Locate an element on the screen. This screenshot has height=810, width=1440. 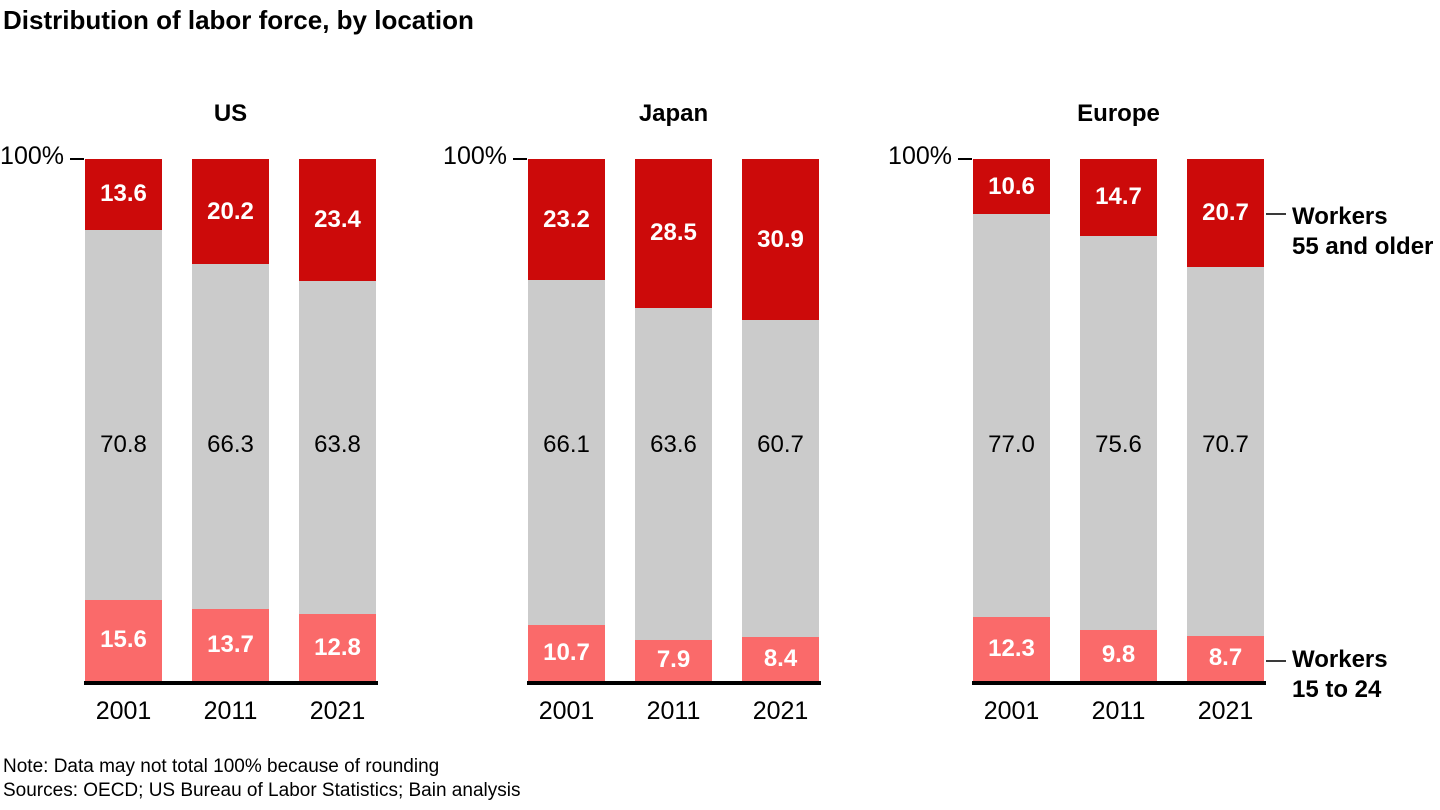
bar-japan-2011: 28.5 63.6 7.9 is located at coordinates (673, 420).